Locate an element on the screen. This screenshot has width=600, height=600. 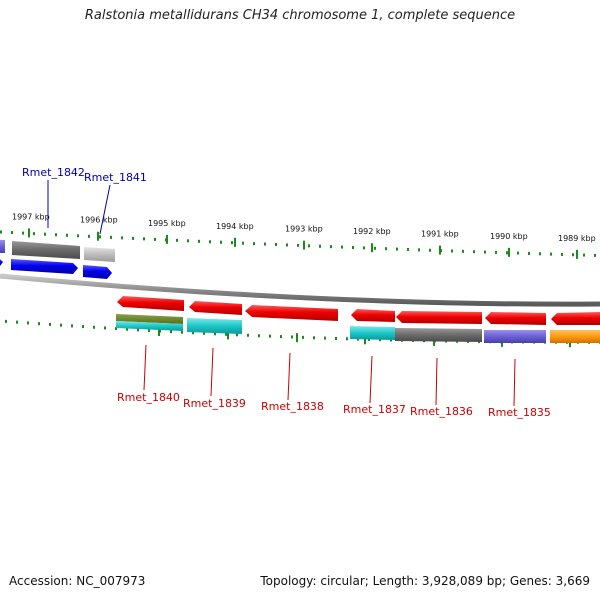
scale-tick-label: 1992 kbp is located at coordinates (372, 231).